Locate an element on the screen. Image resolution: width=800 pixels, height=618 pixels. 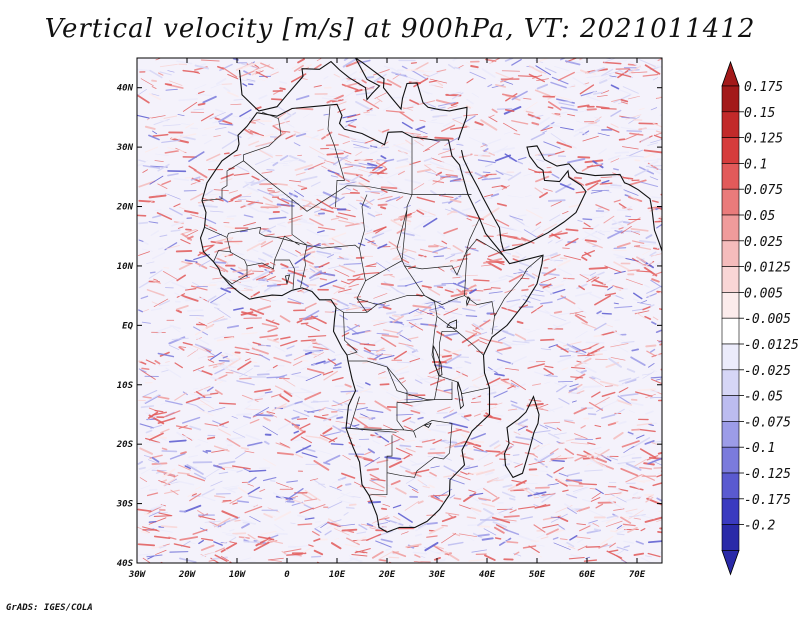
colorbar-label: -0.025 is located at coordinates (767, 371).